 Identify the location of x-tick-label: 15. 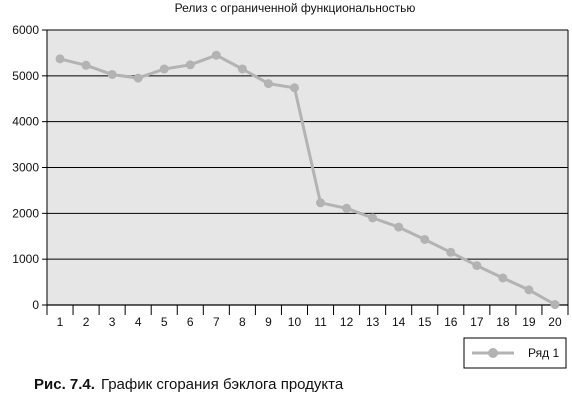
(425, 322).